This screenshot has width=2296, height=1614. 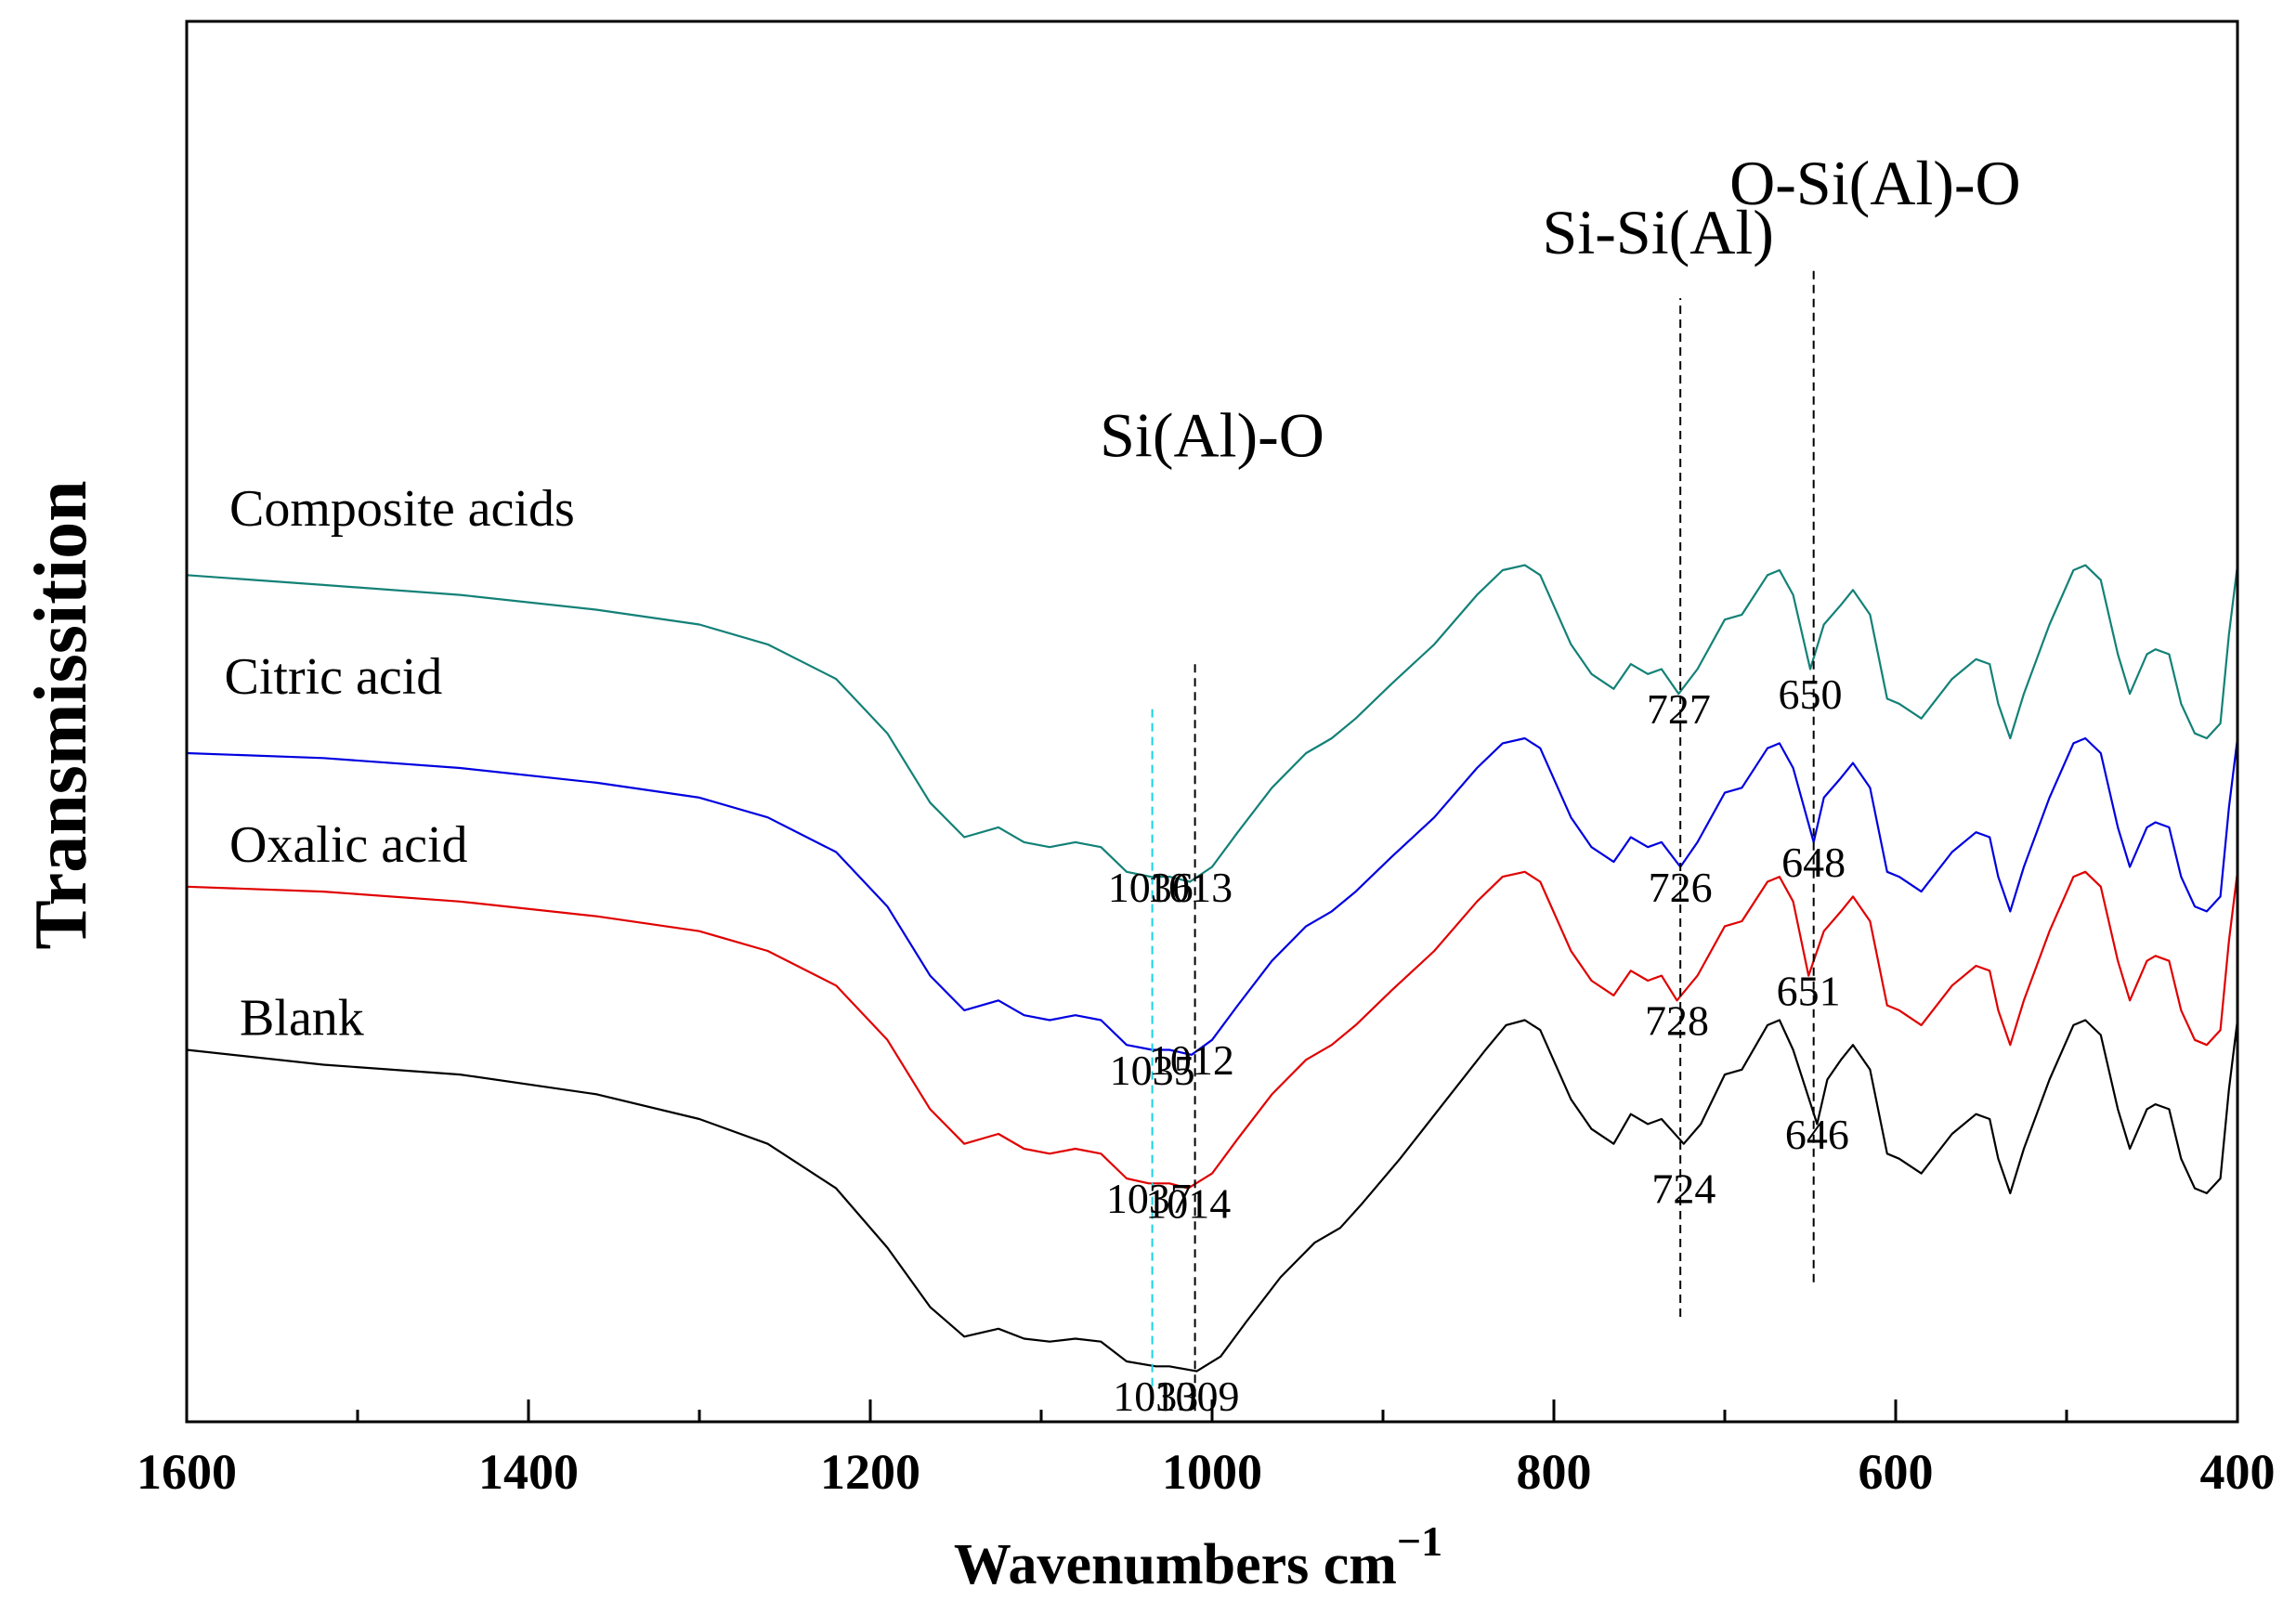 I want to click on series-label-composite-acids: Composite acids, so click(x=402, y=509).